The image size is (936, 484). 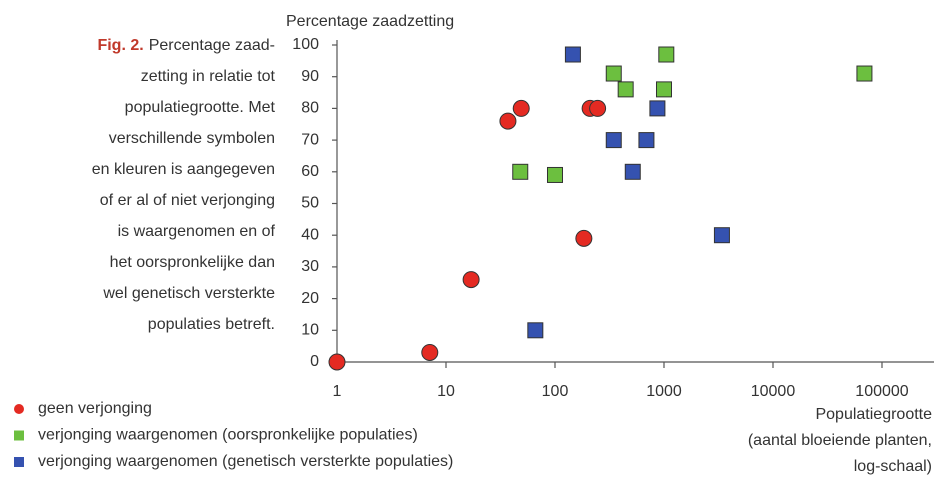 What do you see at coordinates (211, 324) in the screenshot?
I see `caption-line: populaties betreft.` at bounding box center [211, 324].